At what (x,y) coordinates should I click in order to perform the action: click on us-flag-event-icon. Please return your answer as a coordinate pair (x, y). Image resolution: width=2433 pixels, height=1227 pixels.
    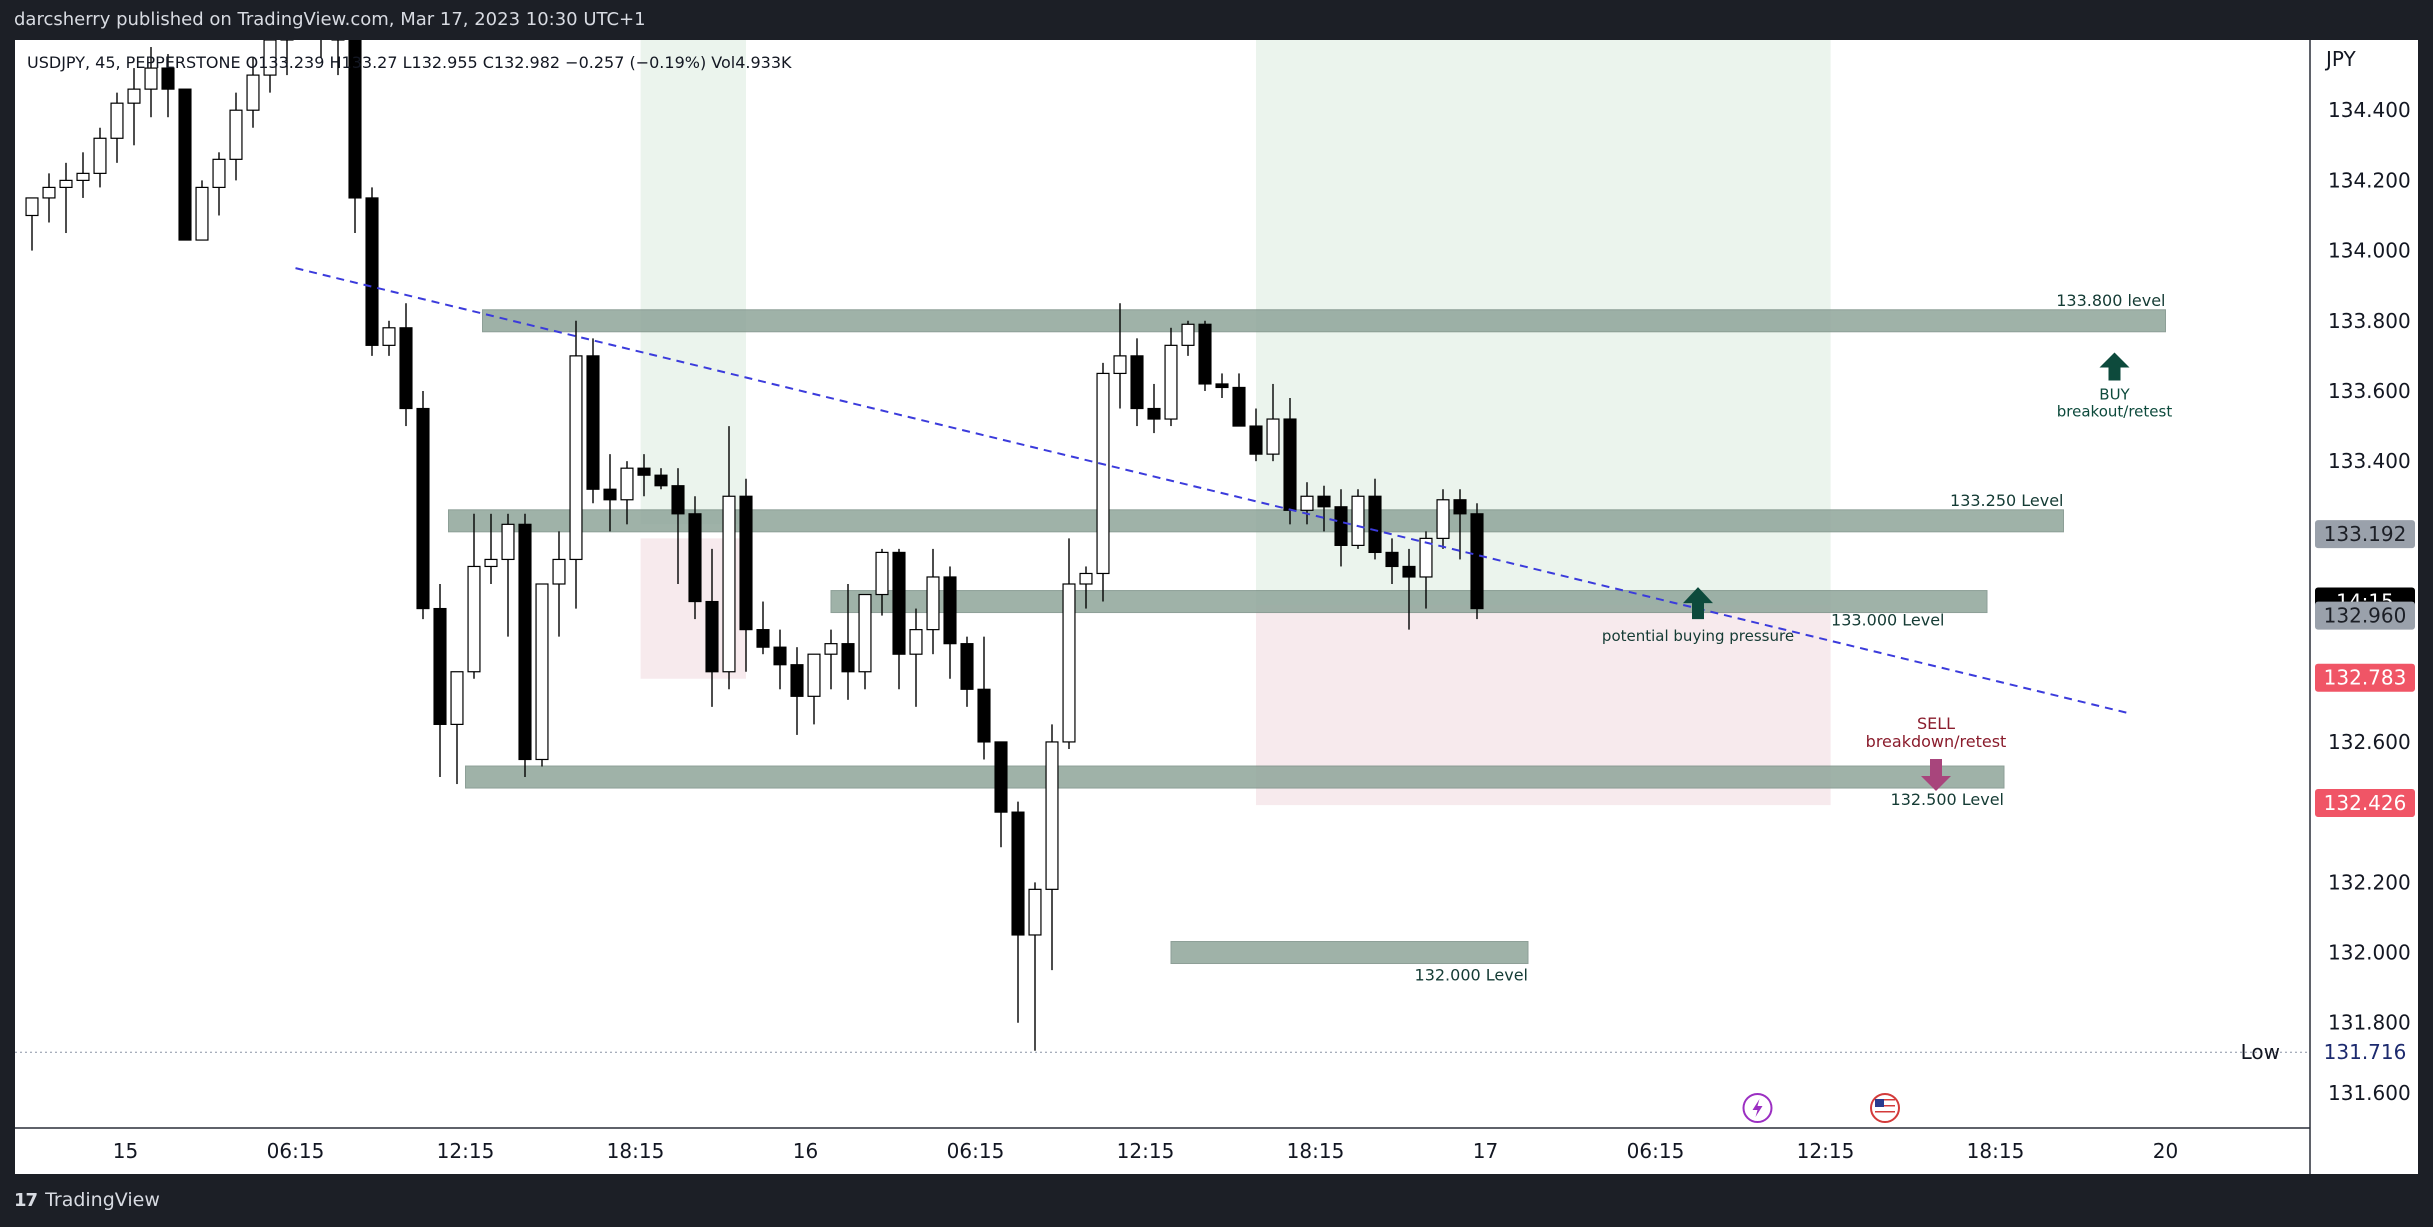
    Looking at the image, I should click on (1885, 1108).